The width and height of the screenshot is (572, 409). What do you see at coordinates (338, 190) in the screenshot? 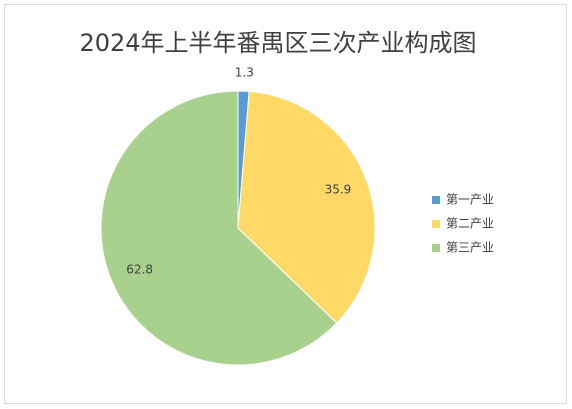
I see `data-label: 35.9` at bounding box center [338, 190].